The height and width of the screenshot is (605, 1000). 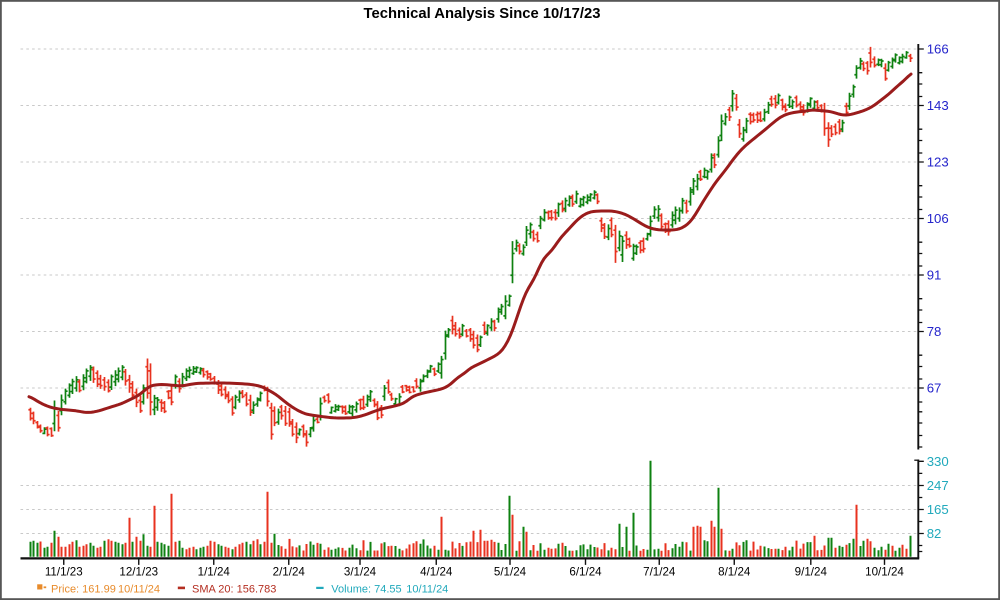 What do you see at coordinates (938, 485) in the screenshot?
I see `svg-text: 247` at bounding box center [938, 485].